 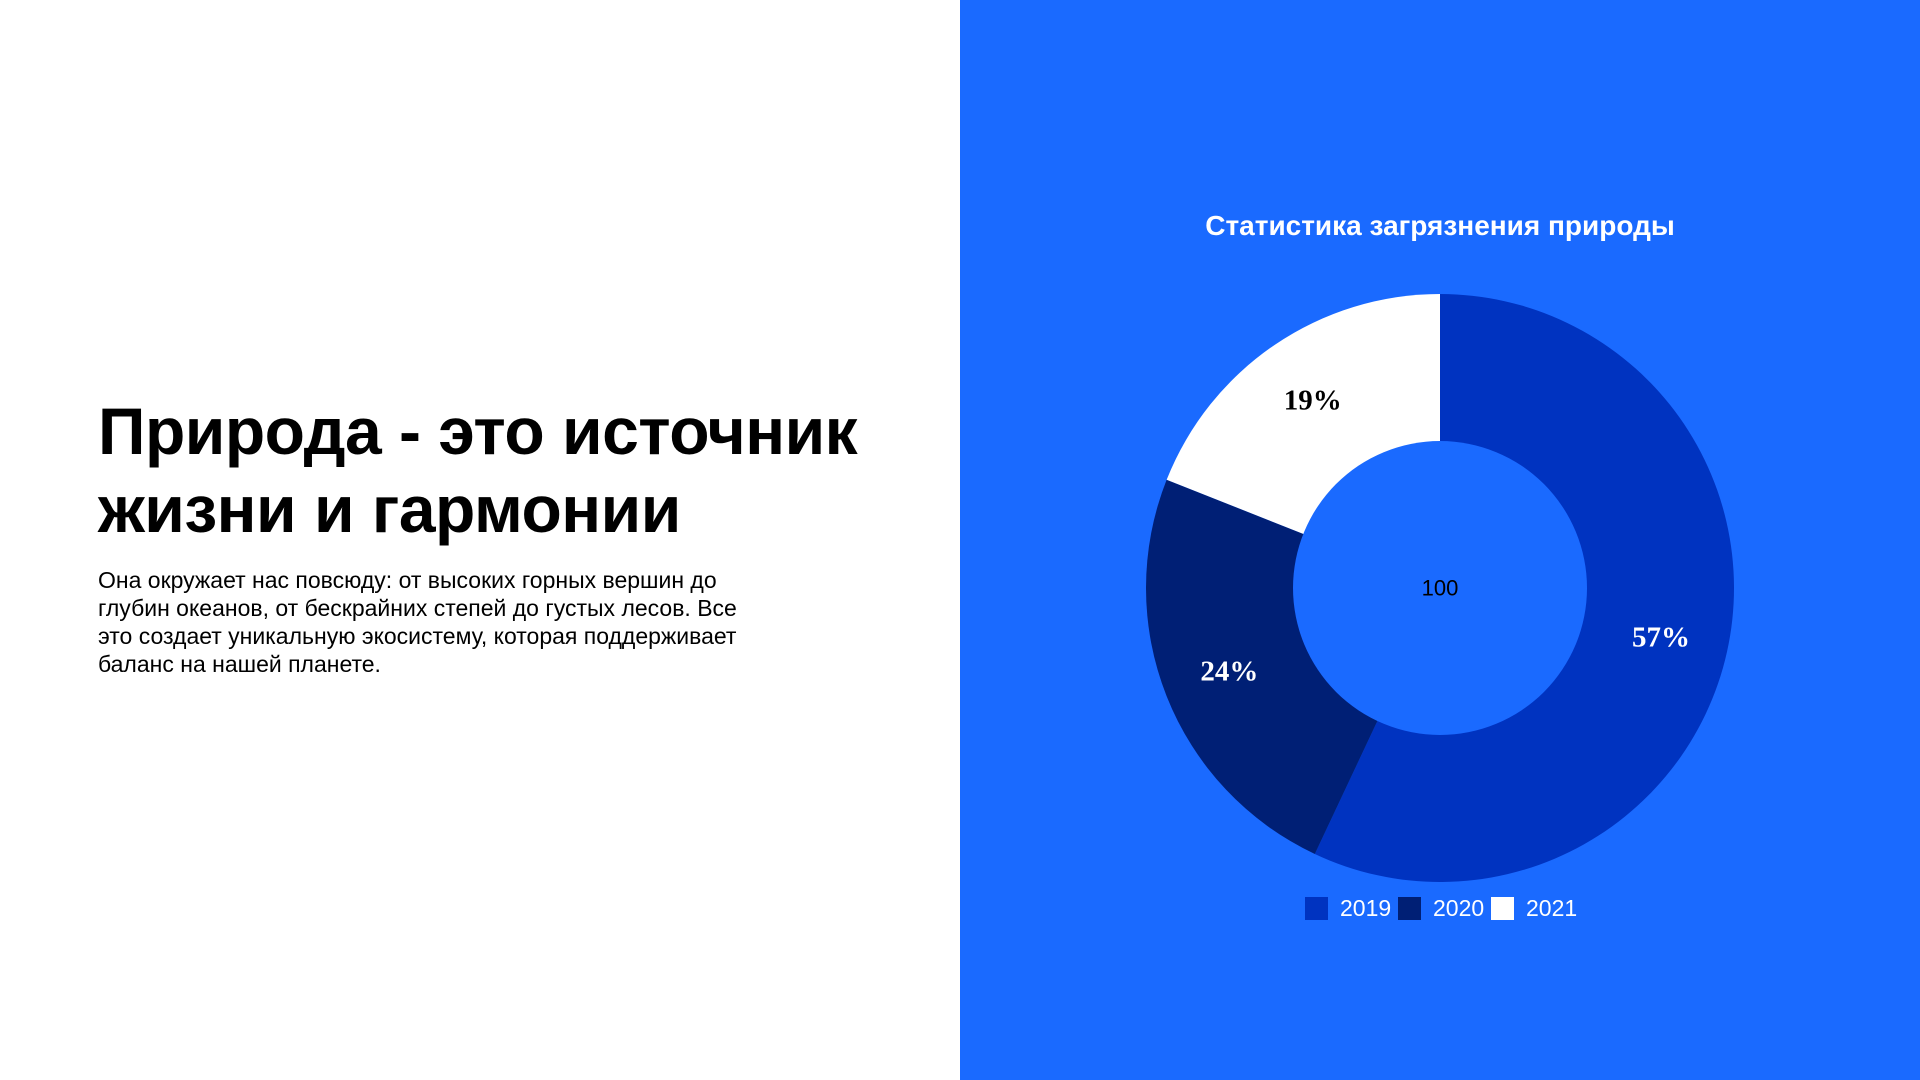 What do you see at coordinates (1440, 225) in the screenshot?
I see `chart-title: Статистика загрязнения природы` at bounding box center [1440, 225].